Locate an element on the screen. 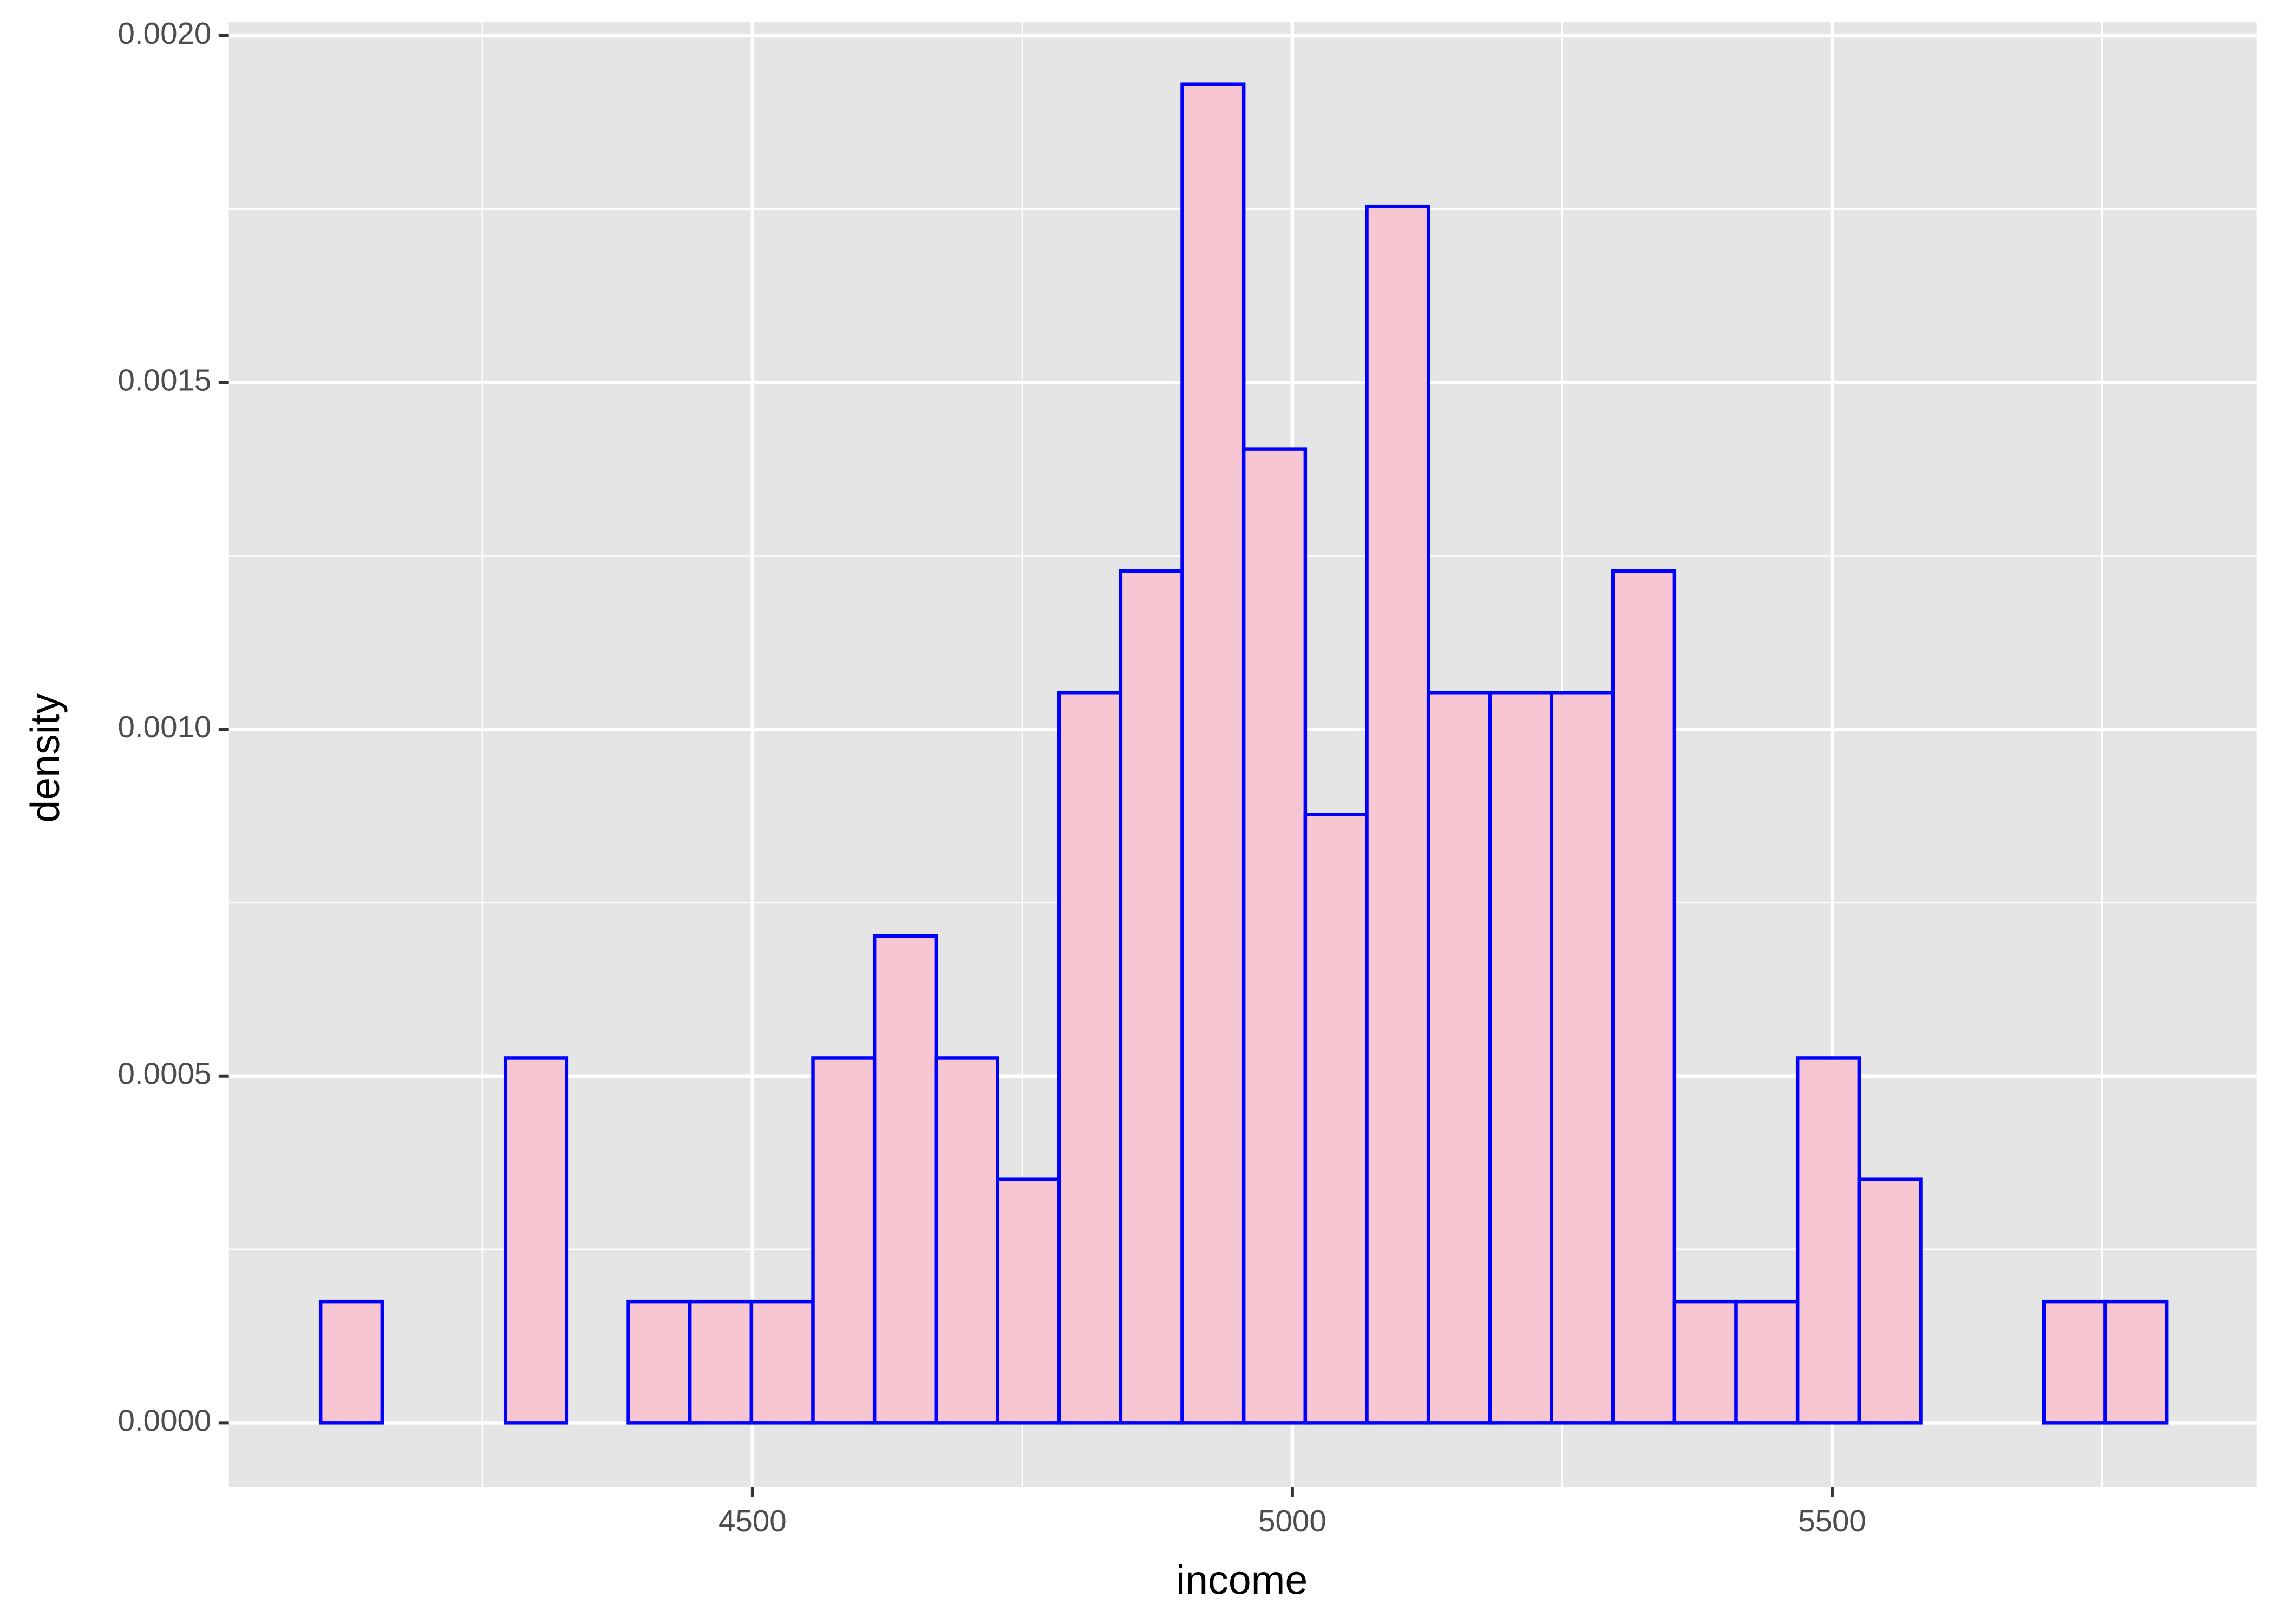 The width and height of the screenshot is (2274, 1624). y-axis-title: density is located at coordinates (45, 758).